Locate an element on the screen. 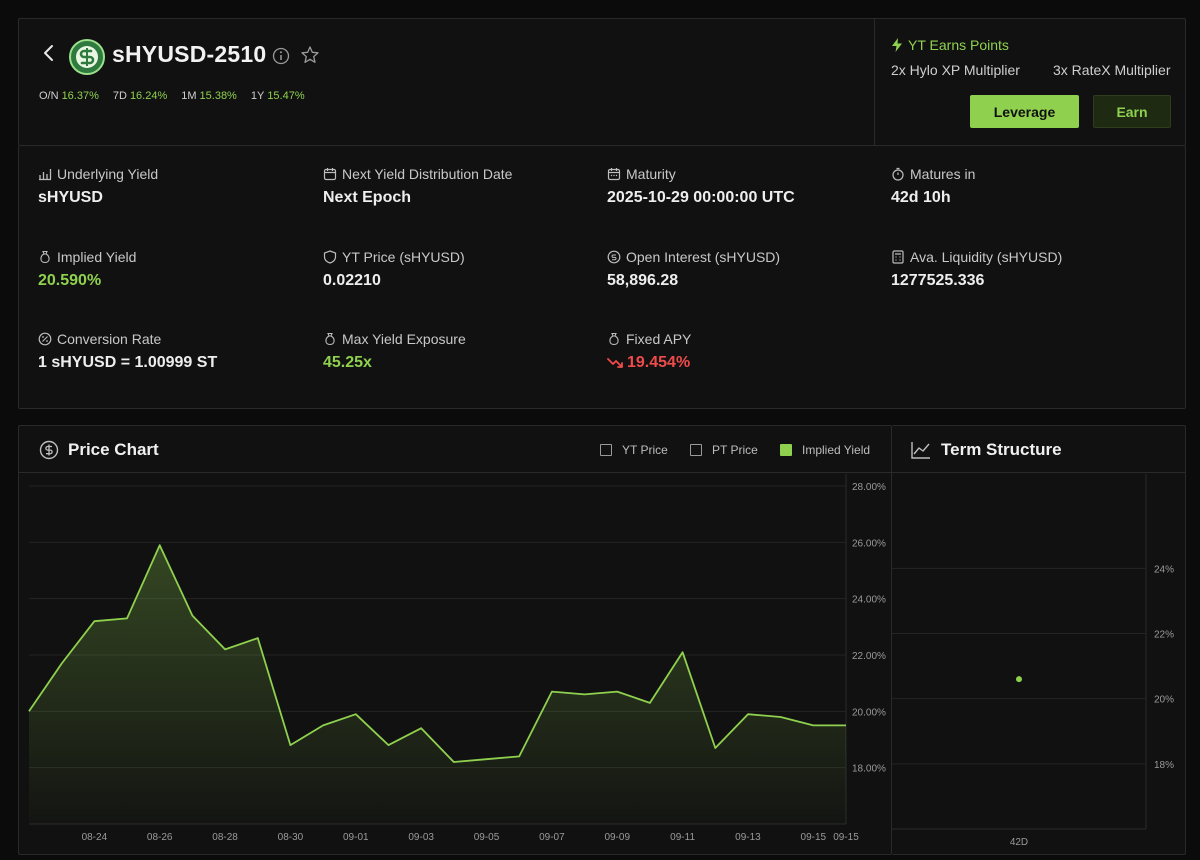 This screenshot has height=860, width=1200. rate-value: 16.24% is located at coordinates (148, 96).